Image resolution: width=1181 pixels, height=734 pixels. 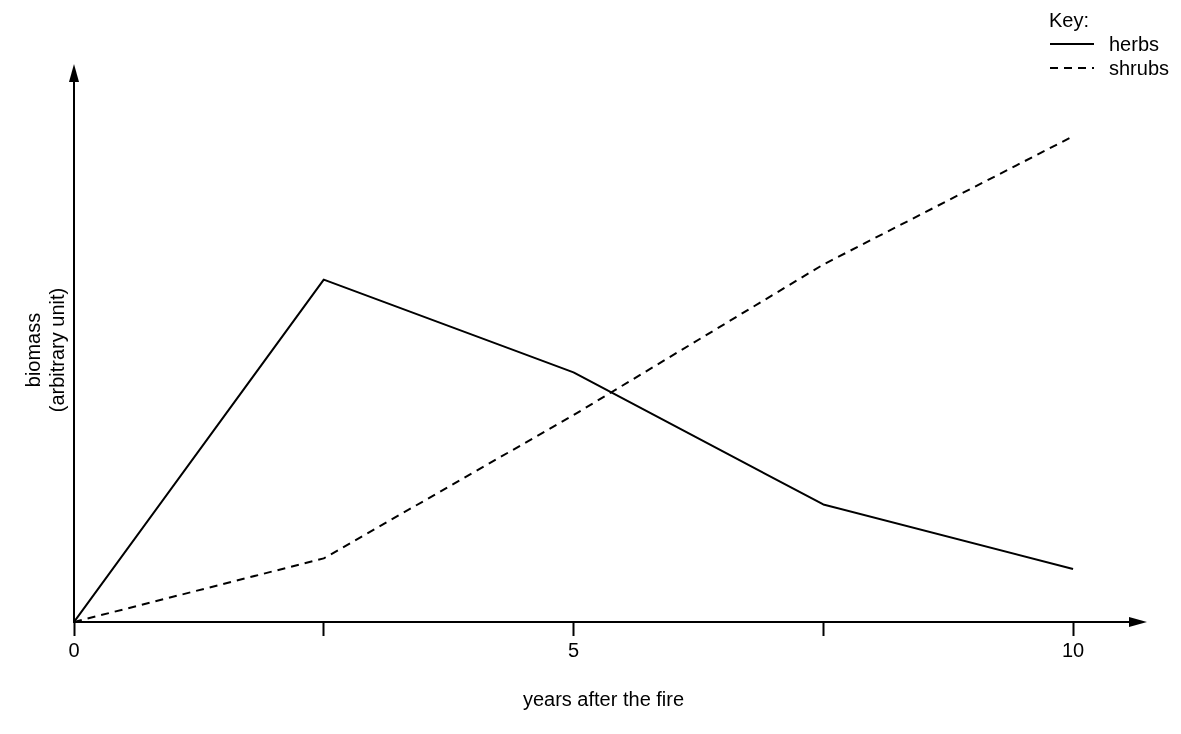 I want to click on legend-label: shrubs, so click(x=1138, y=68).